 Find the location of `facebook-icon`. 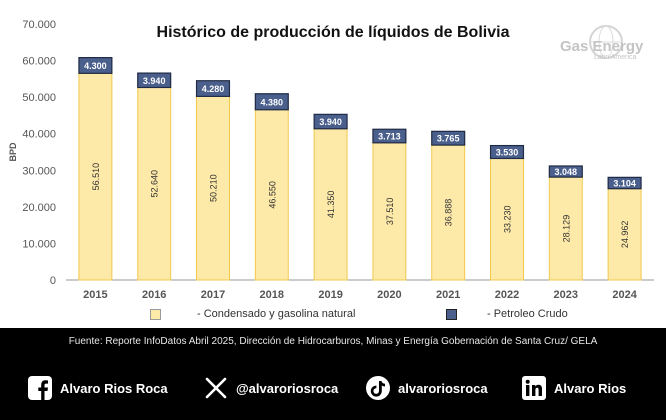

facebook-icon is located at coordinates (40, 388).